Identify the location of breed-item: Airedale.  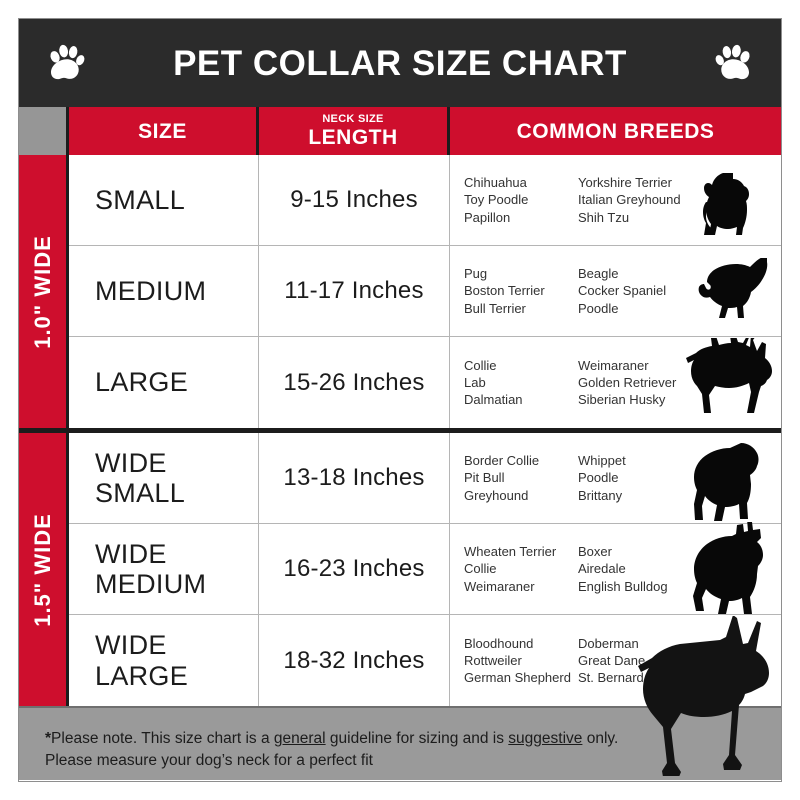
(602, 569).